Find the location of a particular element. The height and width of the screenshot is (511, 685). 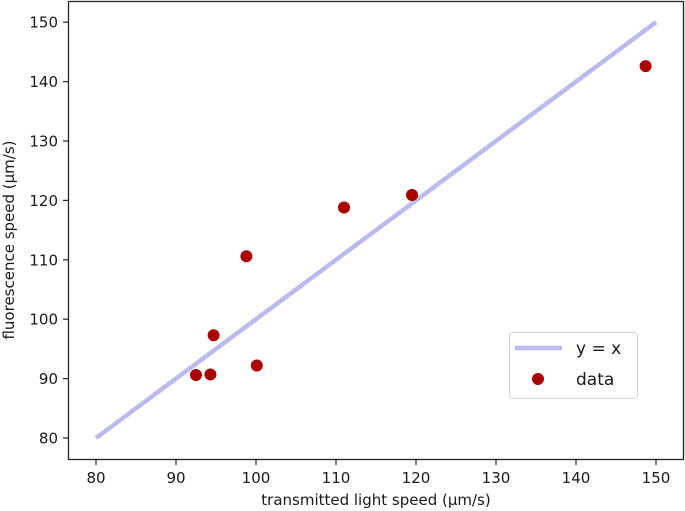

x-axis-ticks: 80 90 100 110 120 130 140 150 is located at coordinates (378, 473).